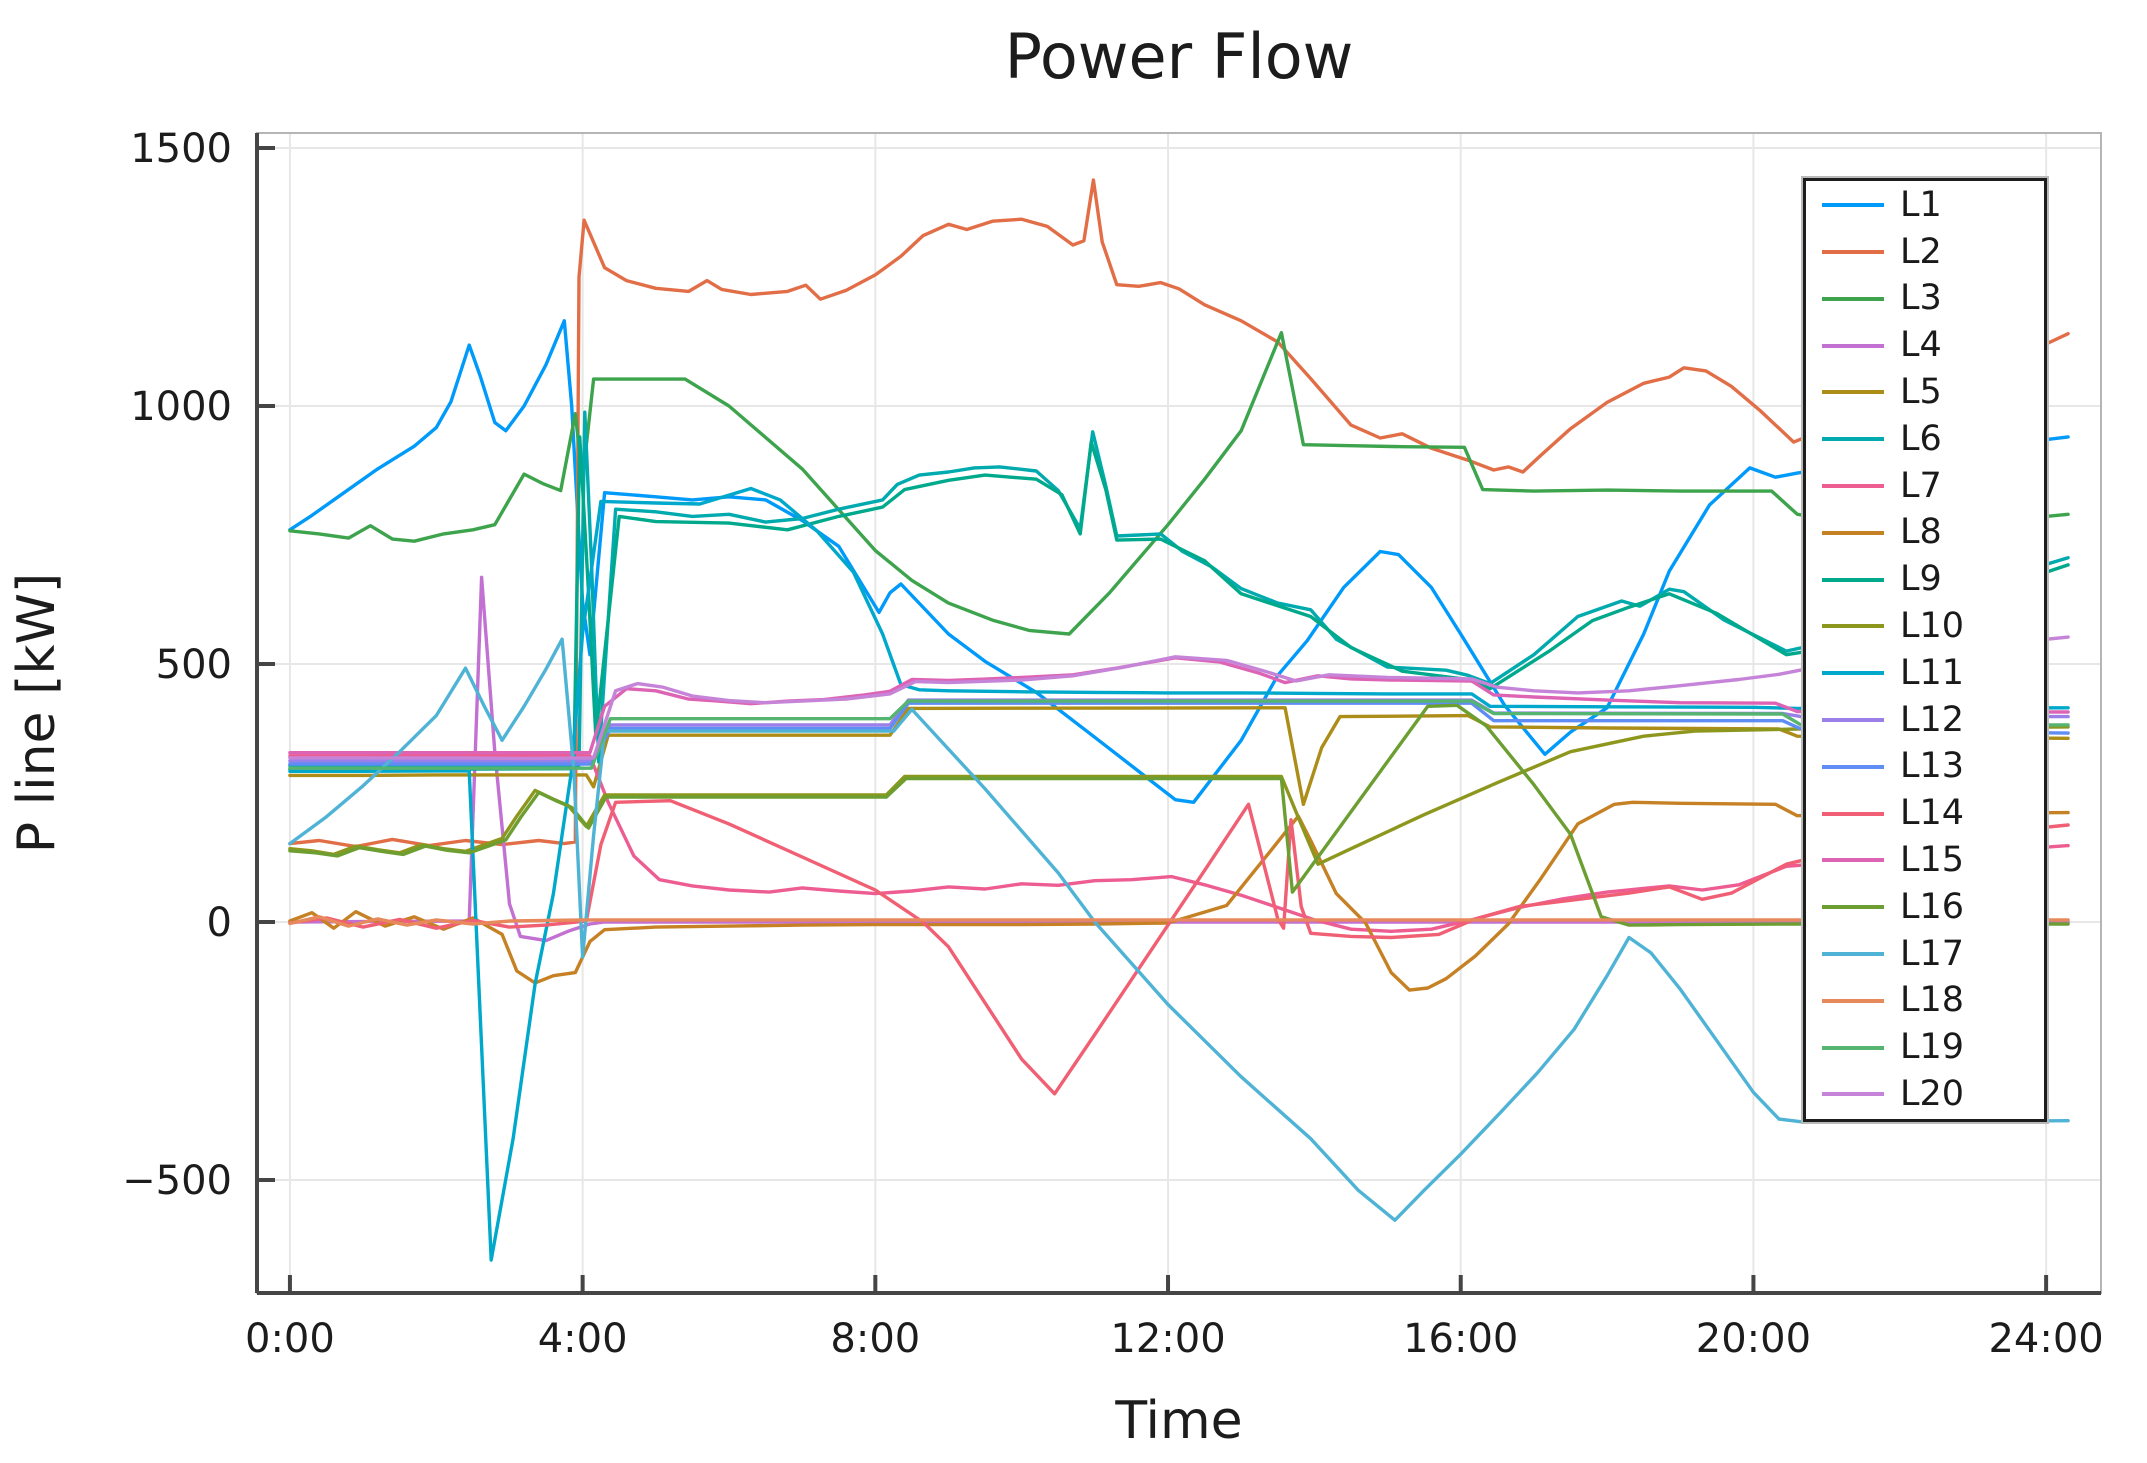 The width and height of the screenshot is (2147, 1463). What do you see at coordinates (1921, 532) in the screenshot?
I see `legend-label: L8` at bounding box center [1921, 532].